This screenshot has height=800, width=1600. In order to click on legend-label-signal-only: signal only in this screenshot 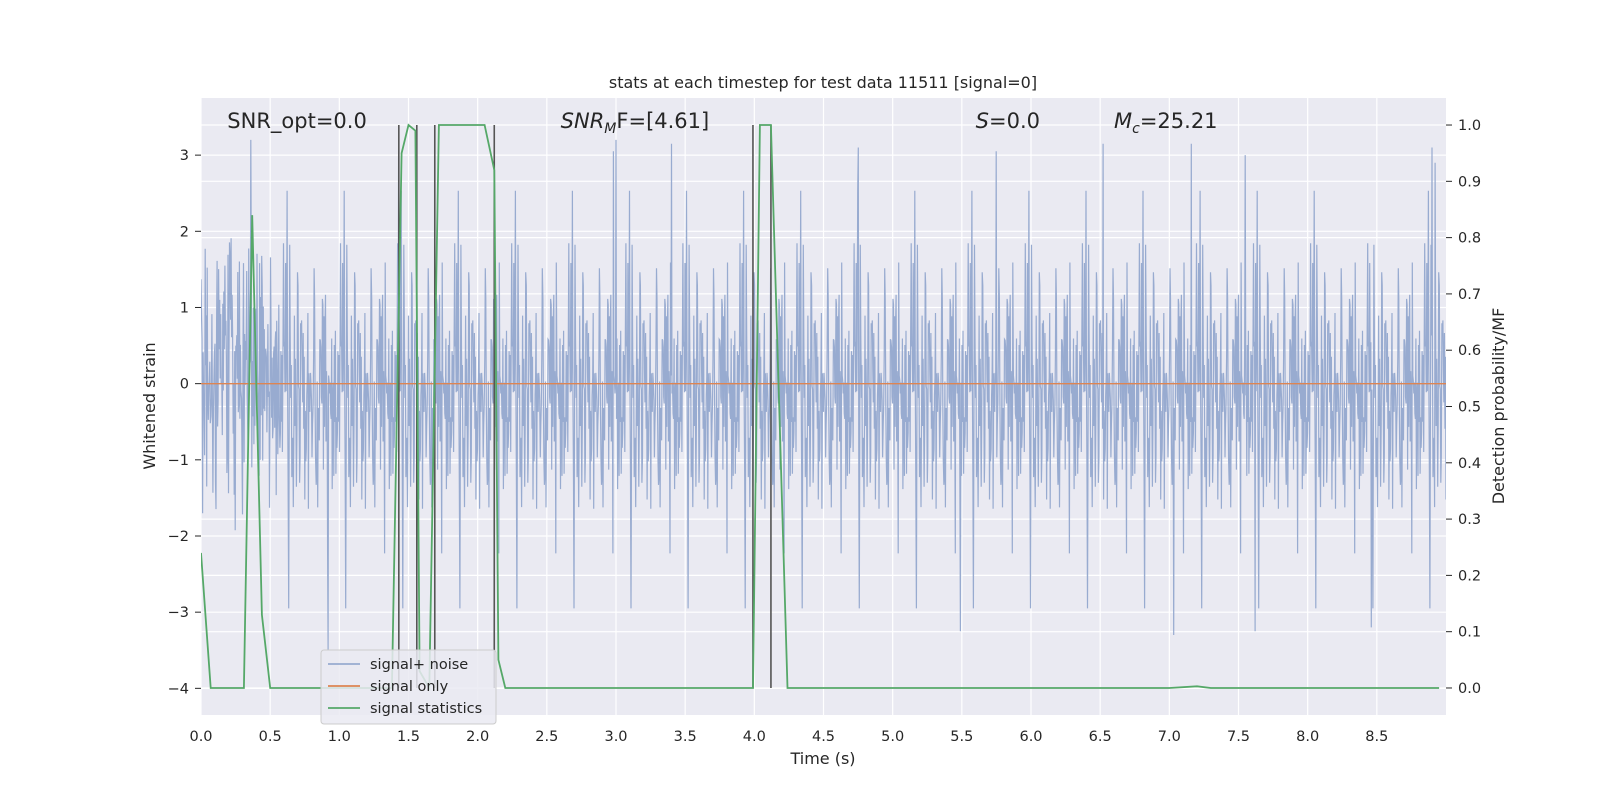, I will do `click(409, 687)`.